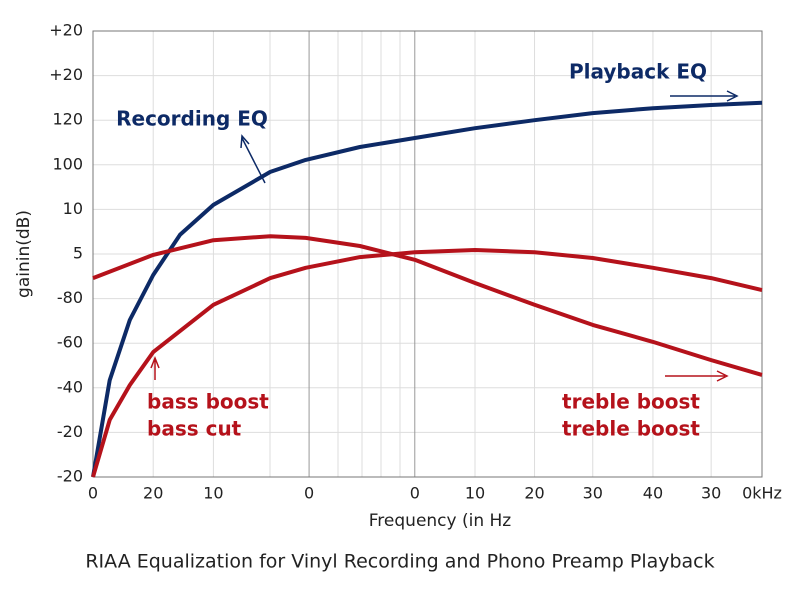  What do you see at coordinates (653, 493) in the screenshot?
I see `x-tick-label: 40` at bounding box center [653, 493].